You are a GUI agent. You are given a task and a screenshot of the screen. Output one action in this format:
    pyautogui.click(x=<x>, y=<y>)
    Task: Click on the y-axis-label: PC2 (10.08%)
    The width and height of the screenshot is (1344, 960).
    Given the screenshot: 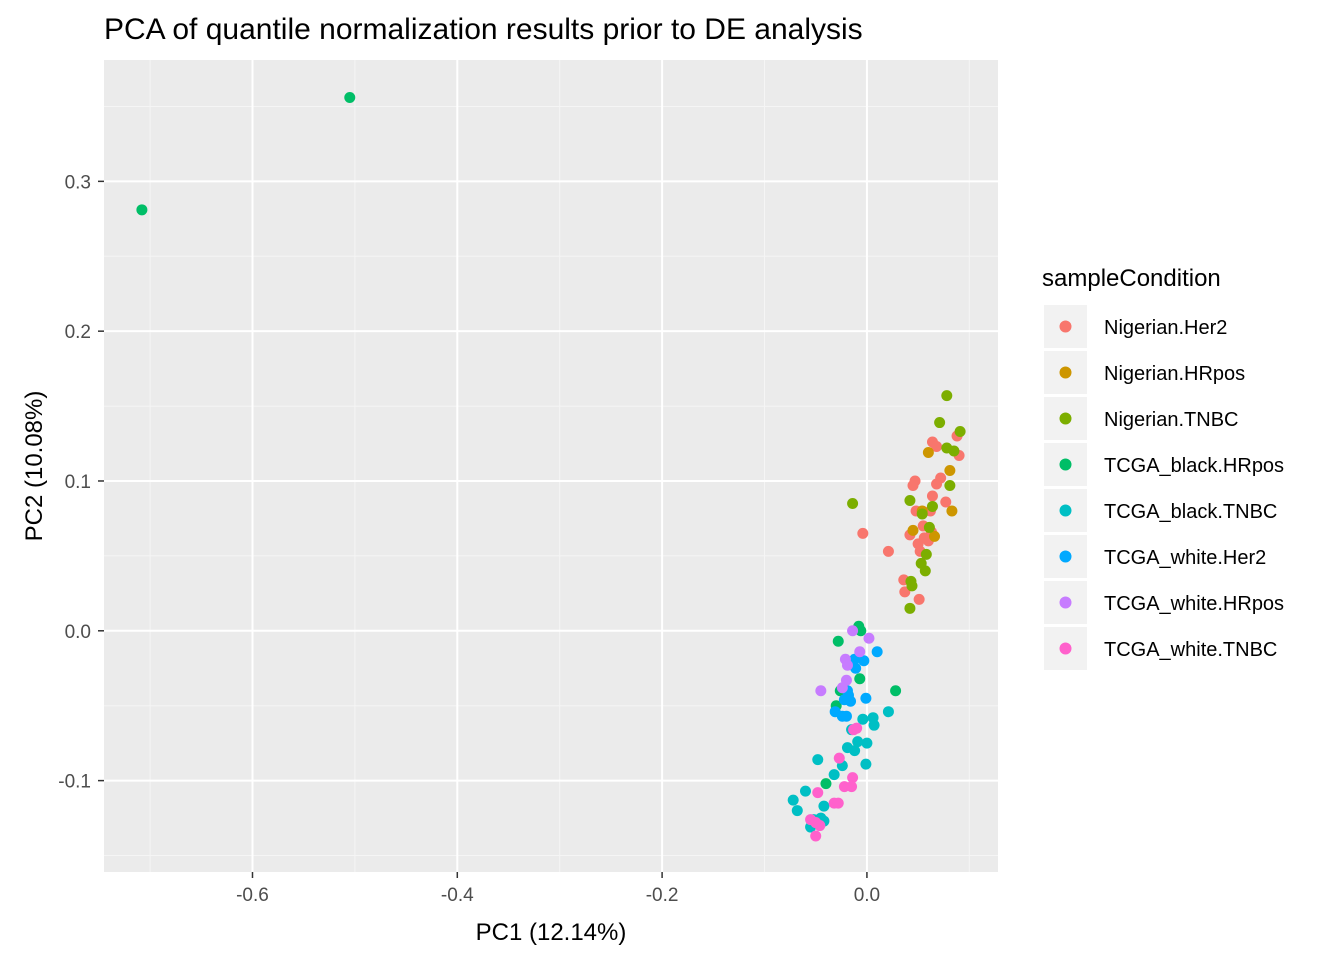 What is the action you would take?
    pyautogui.click(x=34, y=466)
    